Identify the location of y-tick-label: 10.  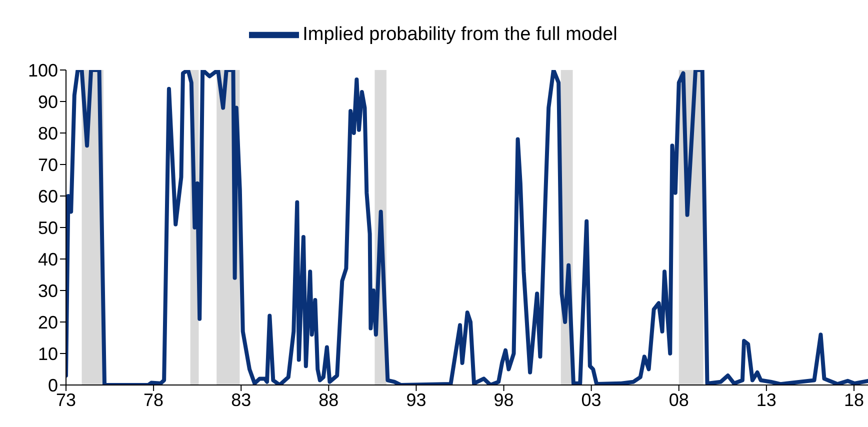
(48, 354).